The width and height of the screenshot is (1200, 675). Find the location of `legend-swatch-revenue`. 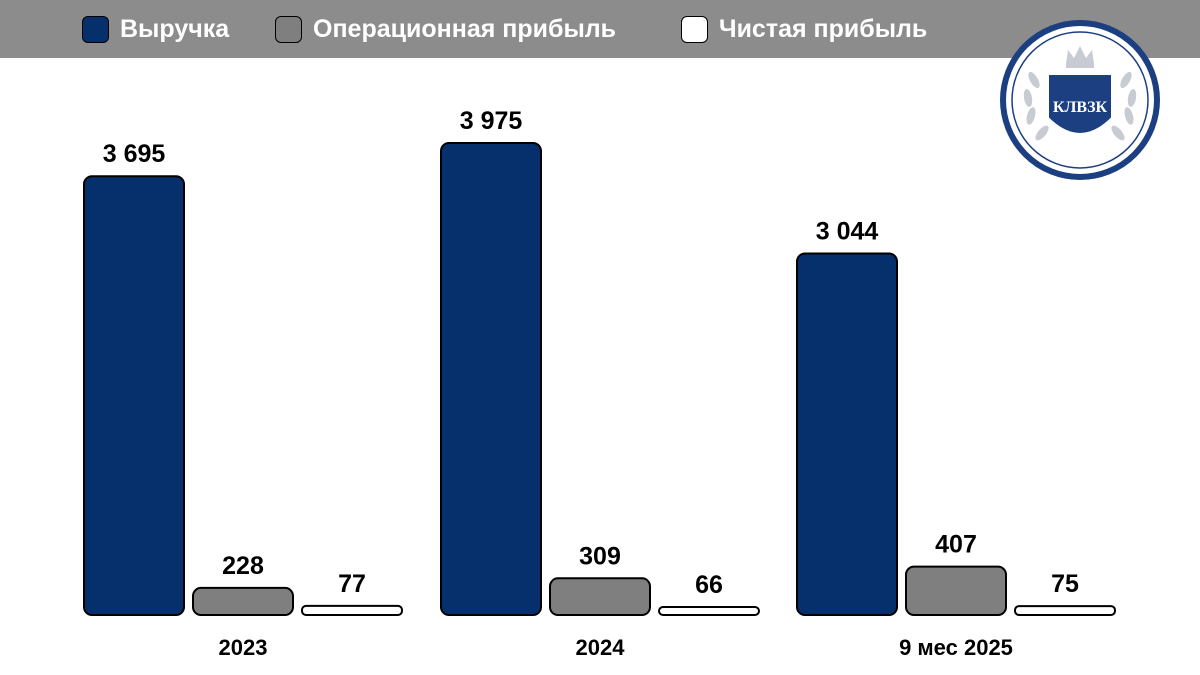

legend-swatch-revenue is located at coordinates (95, 29).